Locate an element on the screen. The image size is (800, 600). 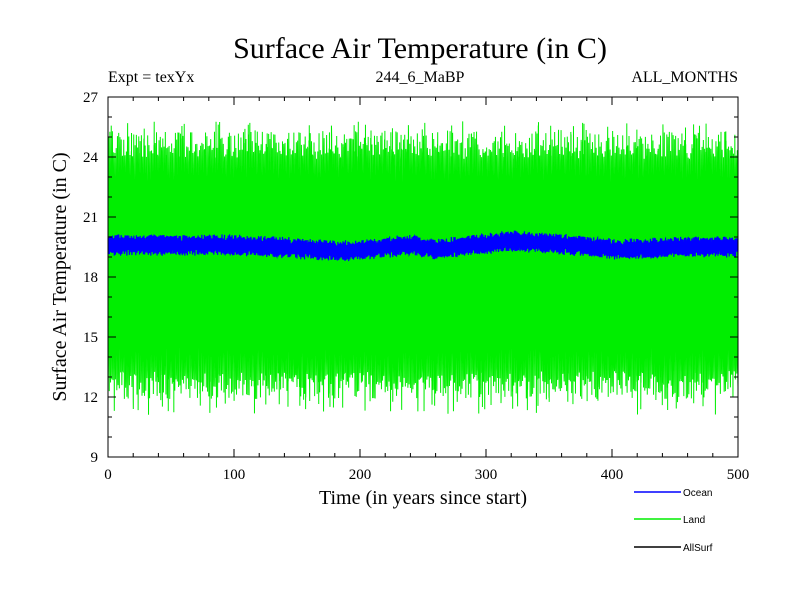
y-axis-label: Surface Air Temperature (in C) is located at coordinates (60, 276).